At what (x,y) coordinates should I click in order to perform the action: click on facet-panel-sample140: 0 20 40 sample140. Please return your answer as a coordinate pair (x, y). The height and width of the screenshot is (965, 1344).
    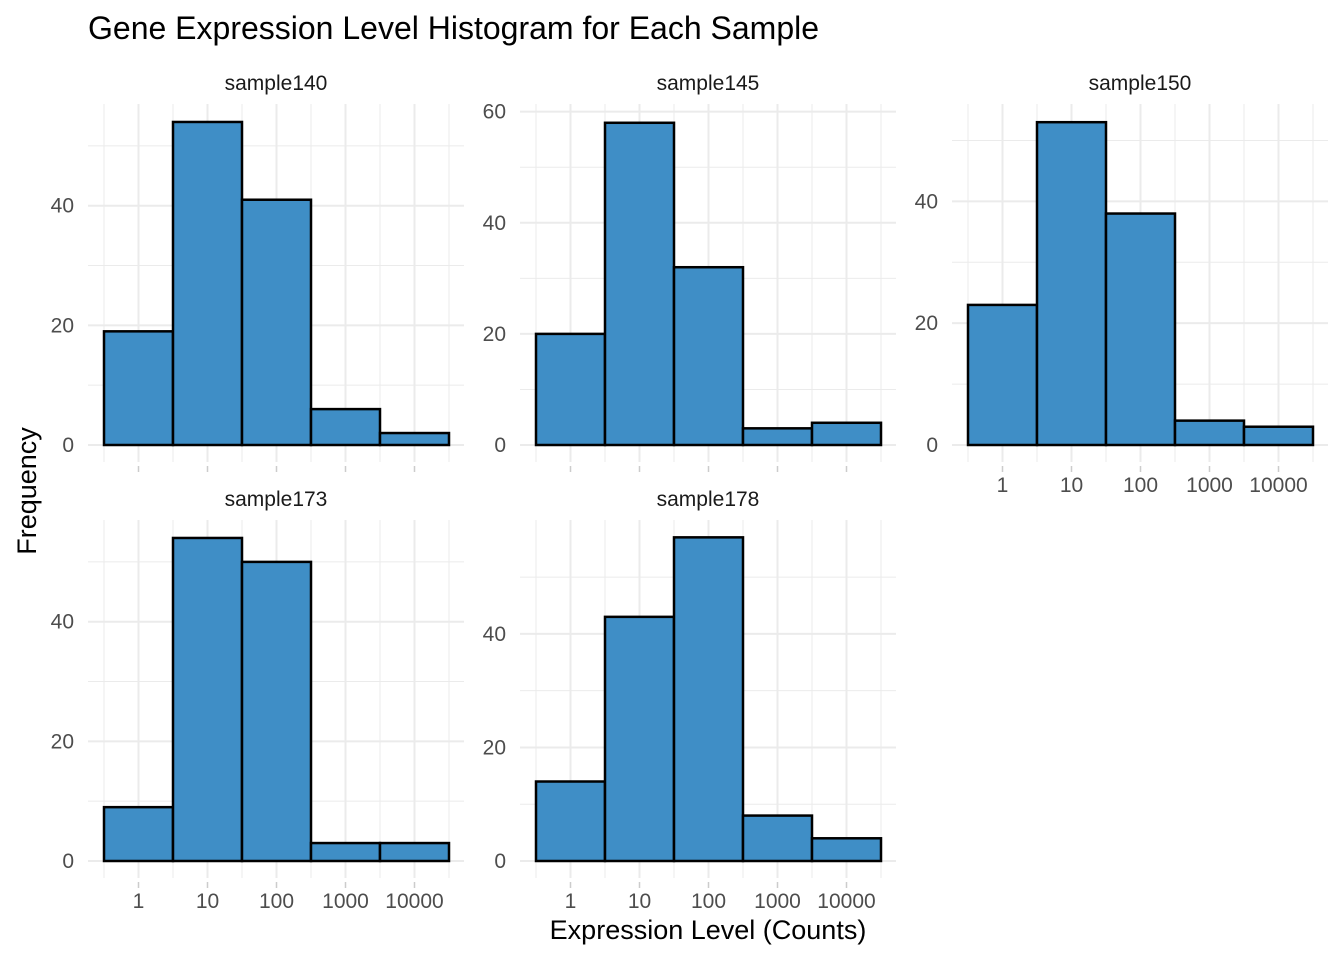
    Looking at the image, I should click on (257, 272).